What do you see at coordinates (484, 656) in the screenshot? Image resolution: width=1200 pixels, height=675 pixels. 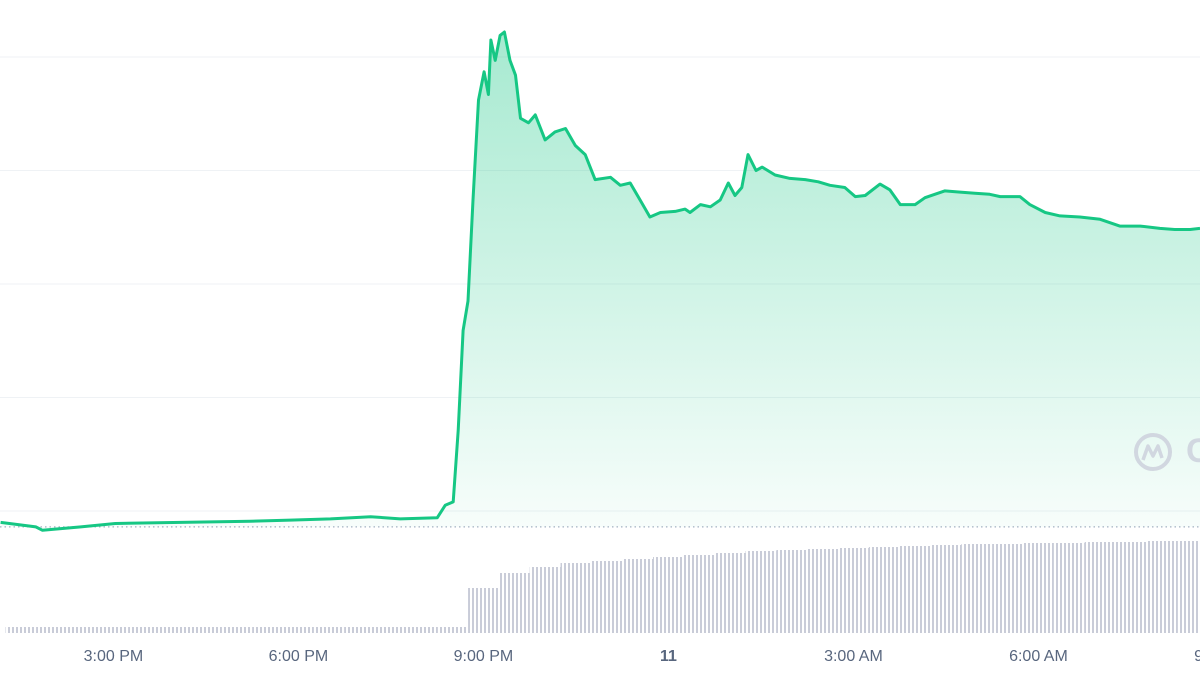 I see `x-tick-label: 9:00 PM` at bounding box center [484, 656].